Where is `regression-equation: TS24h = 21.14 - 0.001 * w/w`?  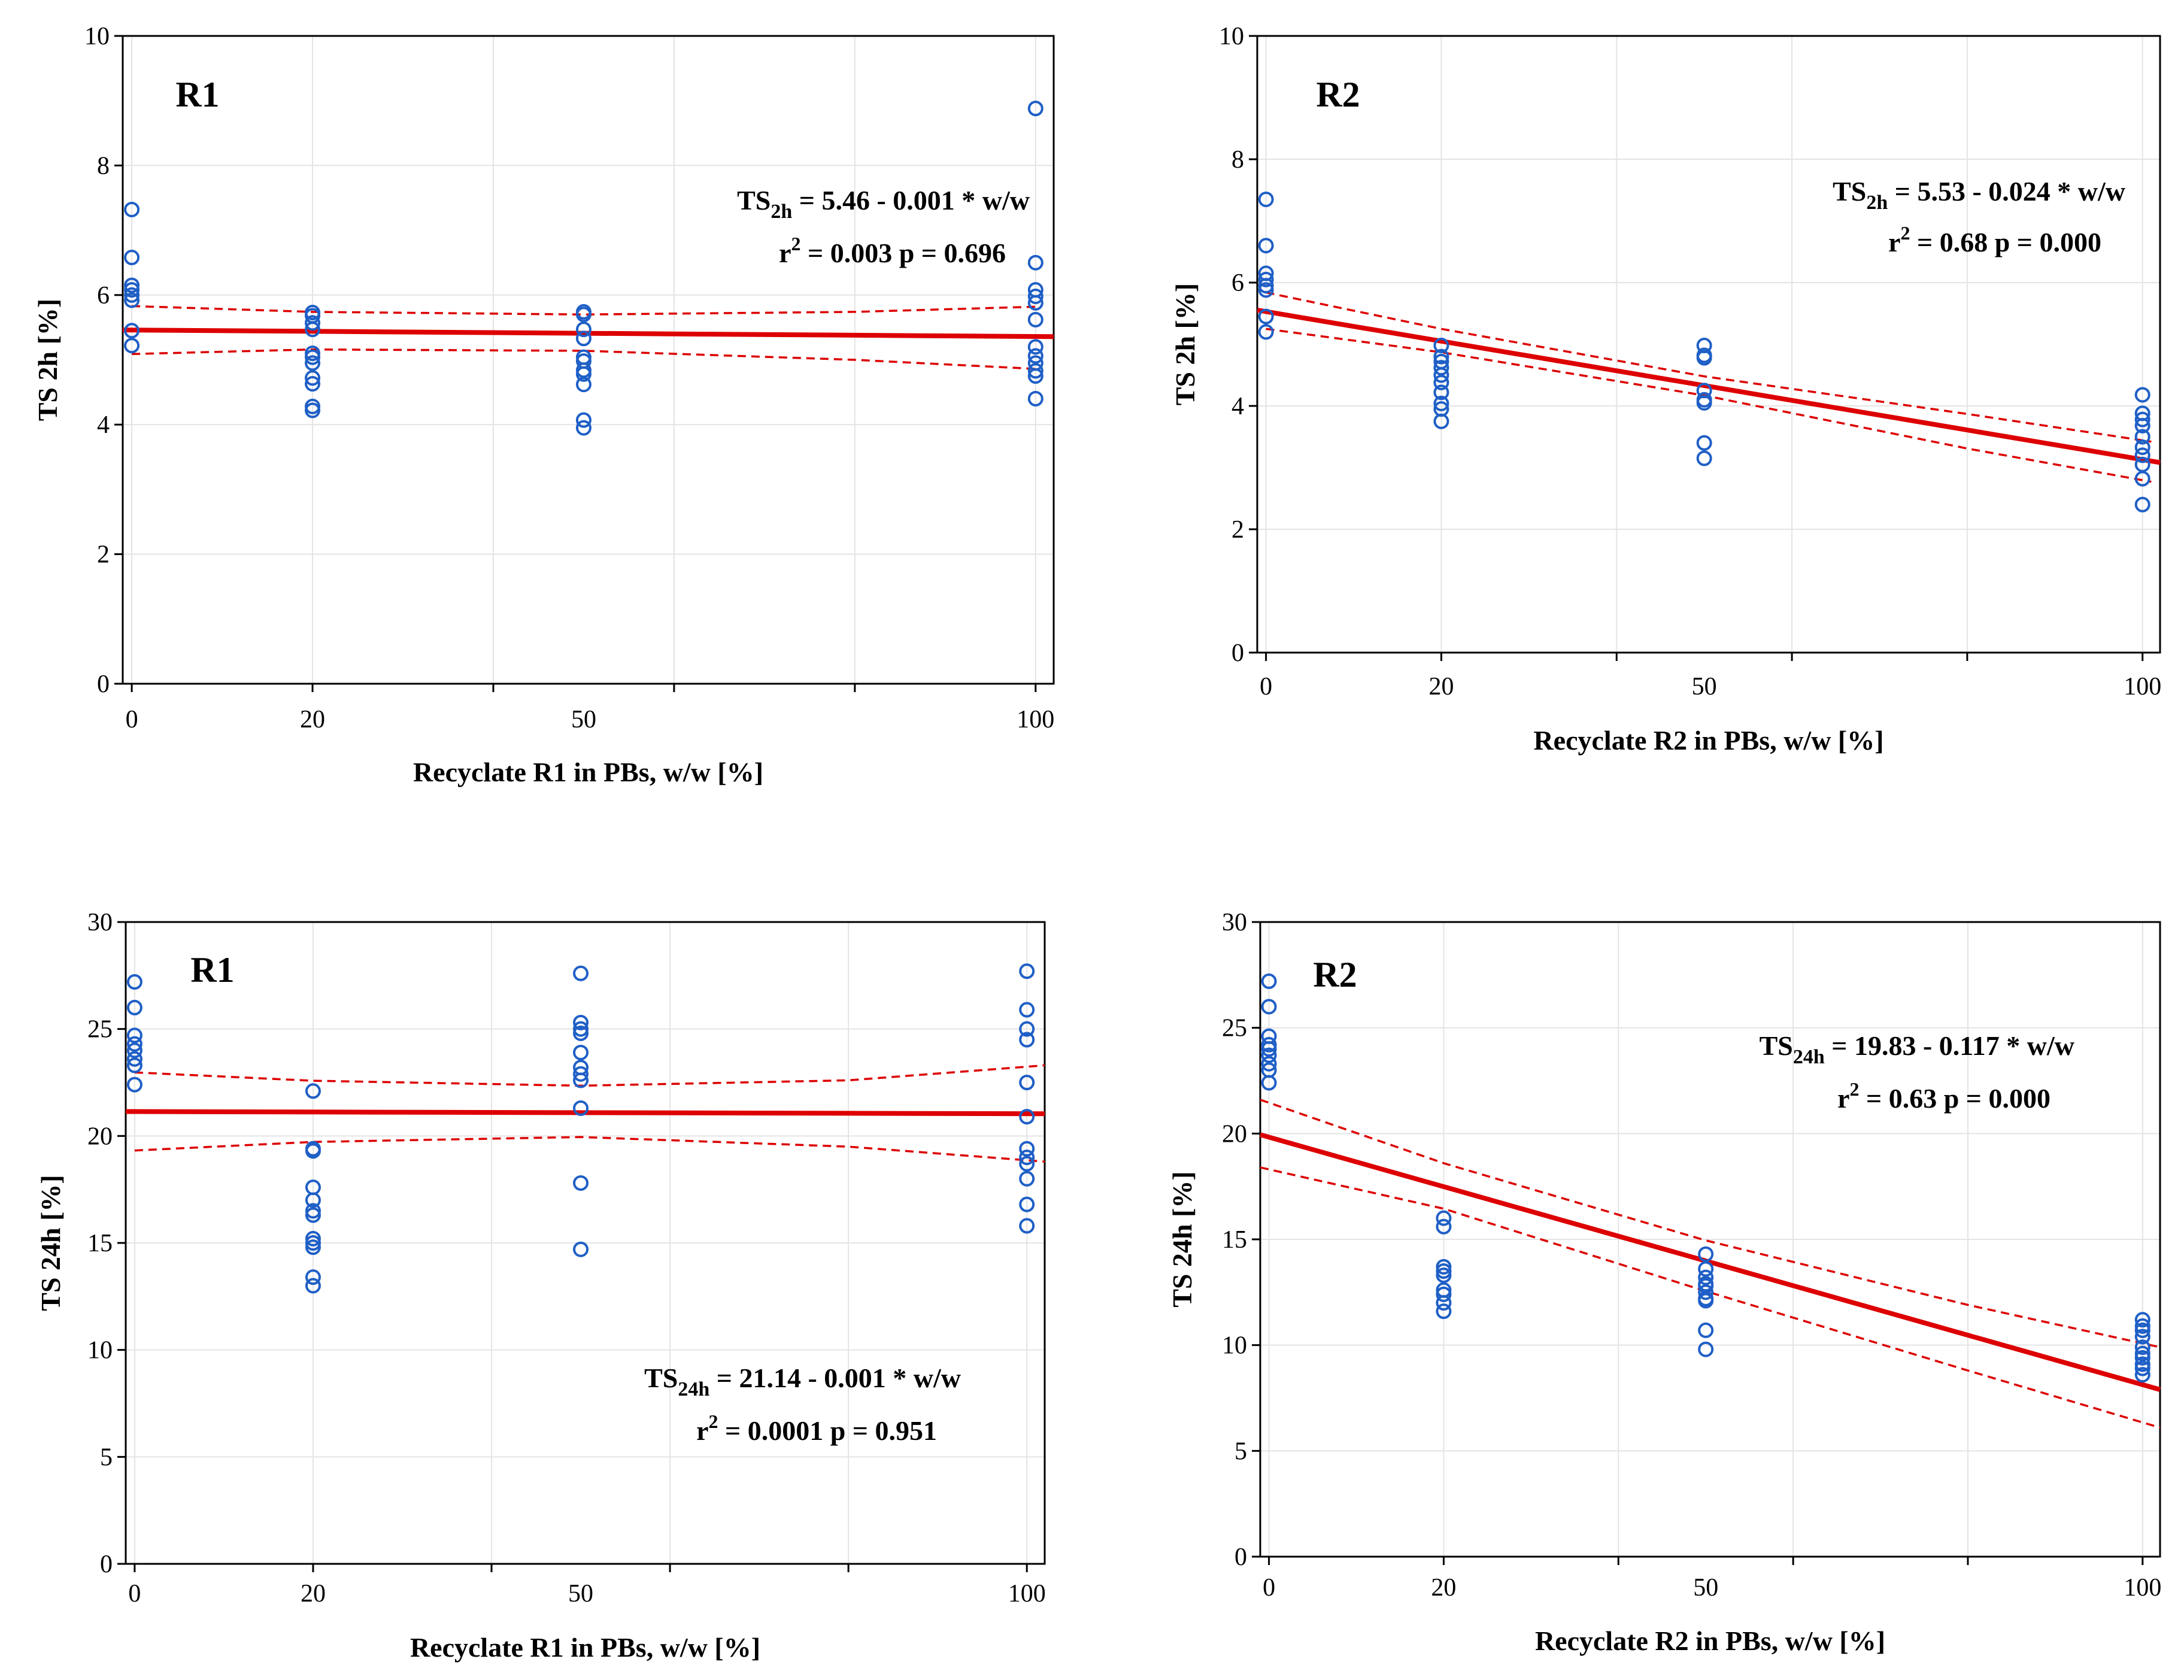
regression-equation: TS24h = 21.14 - 0.001 * w/w is located at coordinates (802, 1381).